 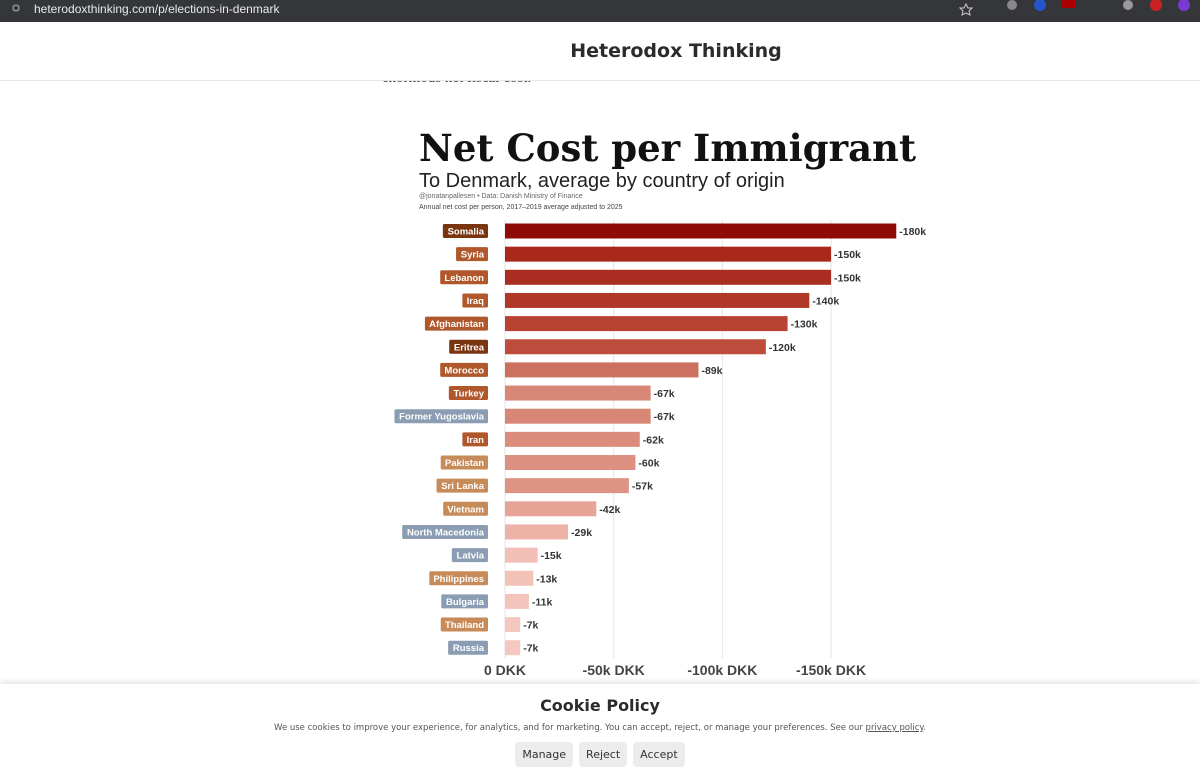 I want to click on category-label: Iran, so click(x=476, y=440).